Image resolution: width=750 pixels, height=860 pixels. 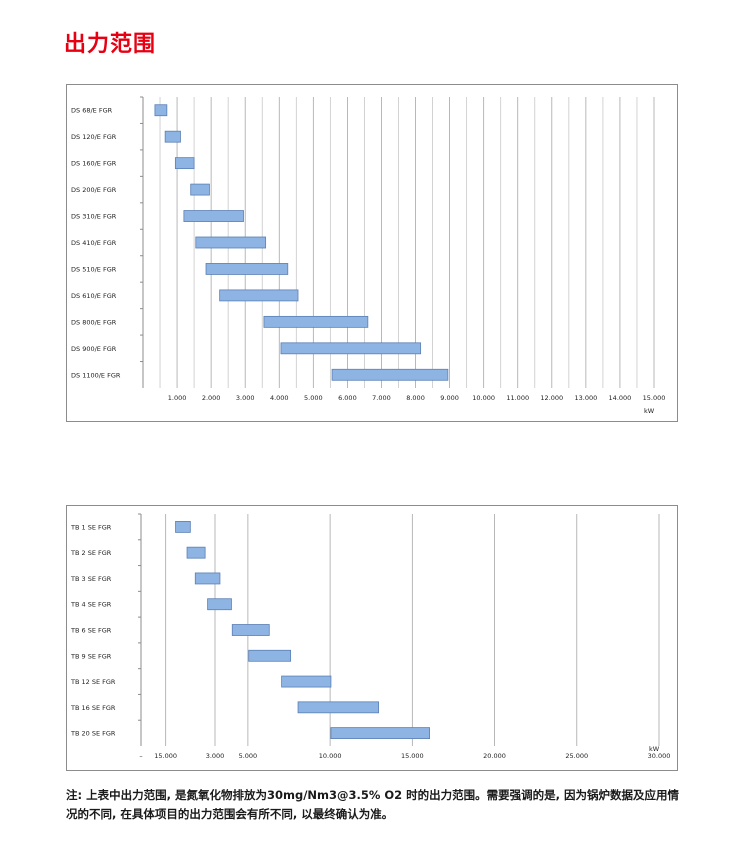 What do you see at coordinates (517, 398) in the screenshot?
I see `x-tick-label: 11.000` at bounding box center [517, 398].